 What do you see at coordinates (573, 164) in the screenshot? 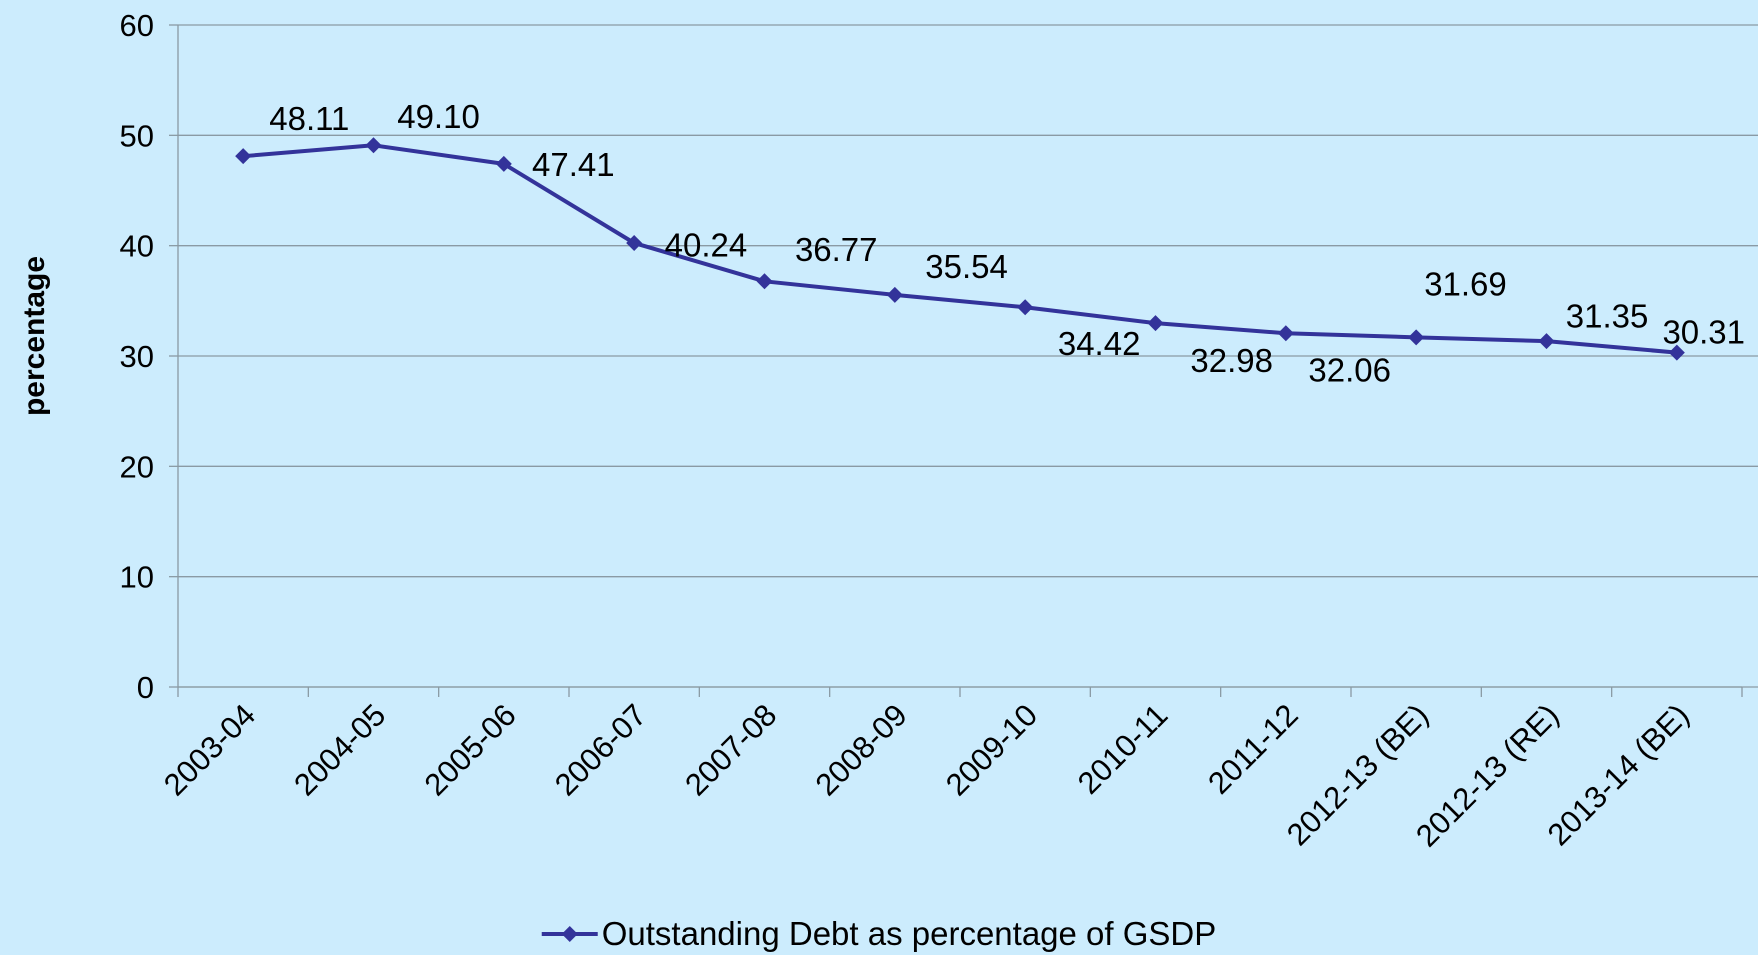
I see `data-label: 47.41` at bounding box center [573, 164].